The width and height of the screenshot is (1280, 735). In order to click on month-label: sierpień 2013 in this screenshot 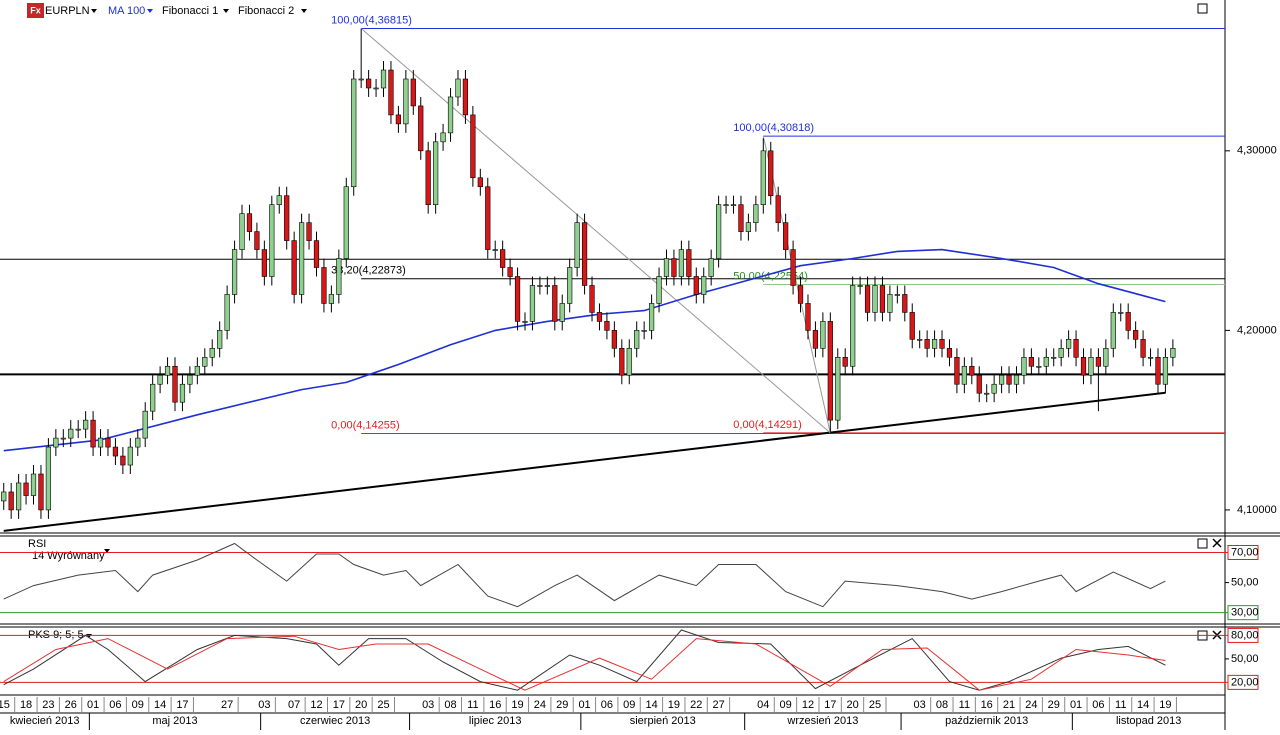, I will do `click(663, 721)`.